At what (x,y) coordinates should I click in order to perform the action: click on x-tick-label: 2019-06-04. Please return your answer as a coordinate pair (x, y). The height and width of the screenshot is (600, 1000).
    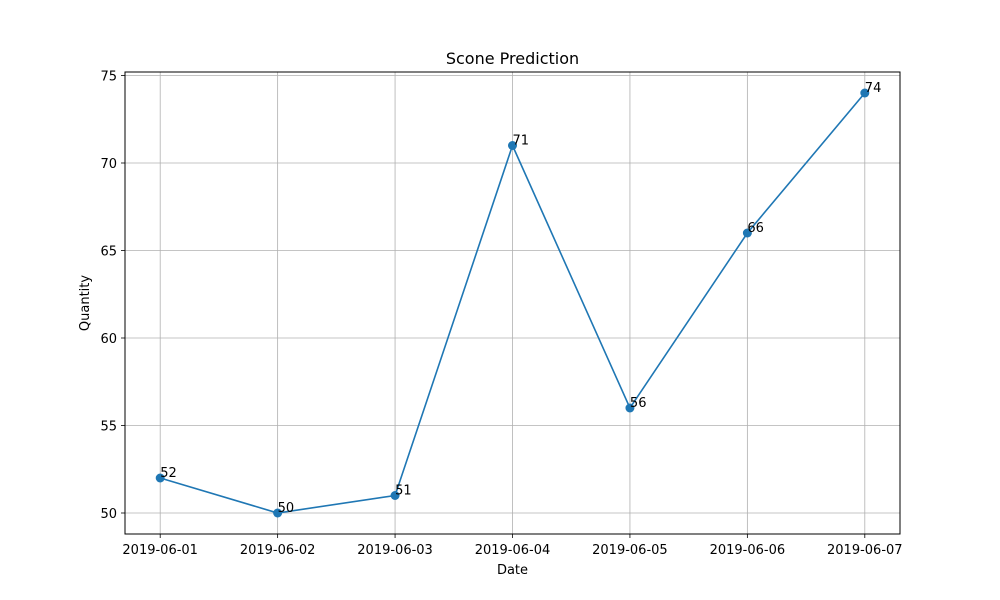
    Looking at the image, I should click on (513, 550).